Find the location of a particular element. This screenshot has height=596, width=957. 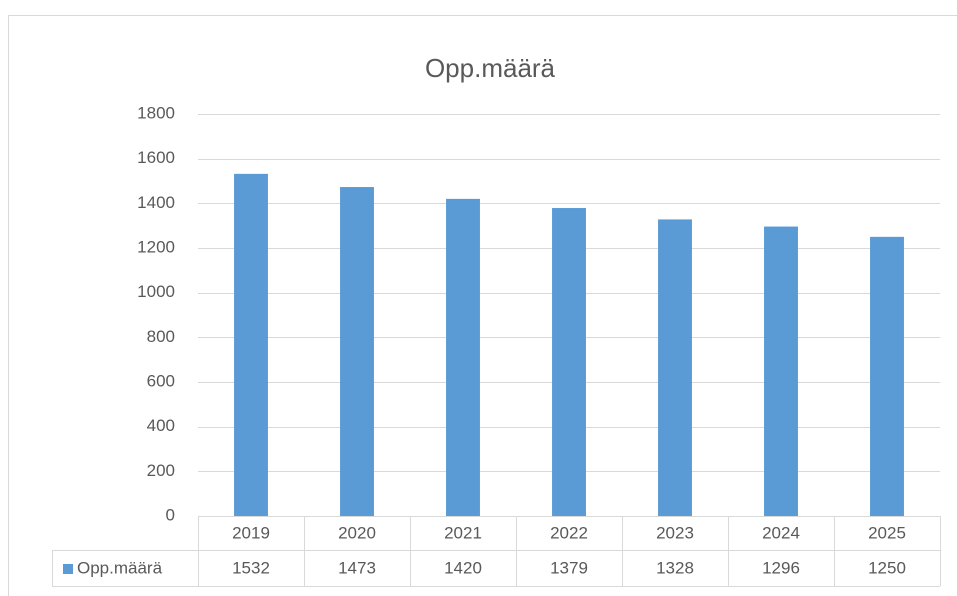

x-tick-label: 2025 is located at coordinates (887, 532).